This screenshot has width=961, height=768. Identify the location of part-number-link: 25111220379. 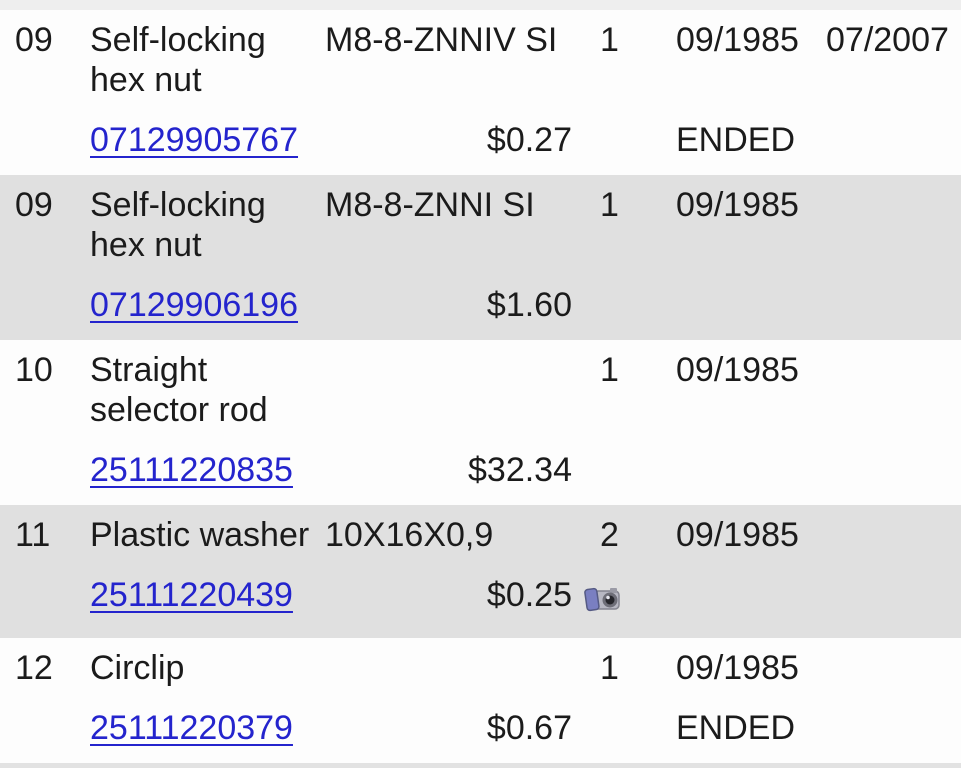
(191, 728).